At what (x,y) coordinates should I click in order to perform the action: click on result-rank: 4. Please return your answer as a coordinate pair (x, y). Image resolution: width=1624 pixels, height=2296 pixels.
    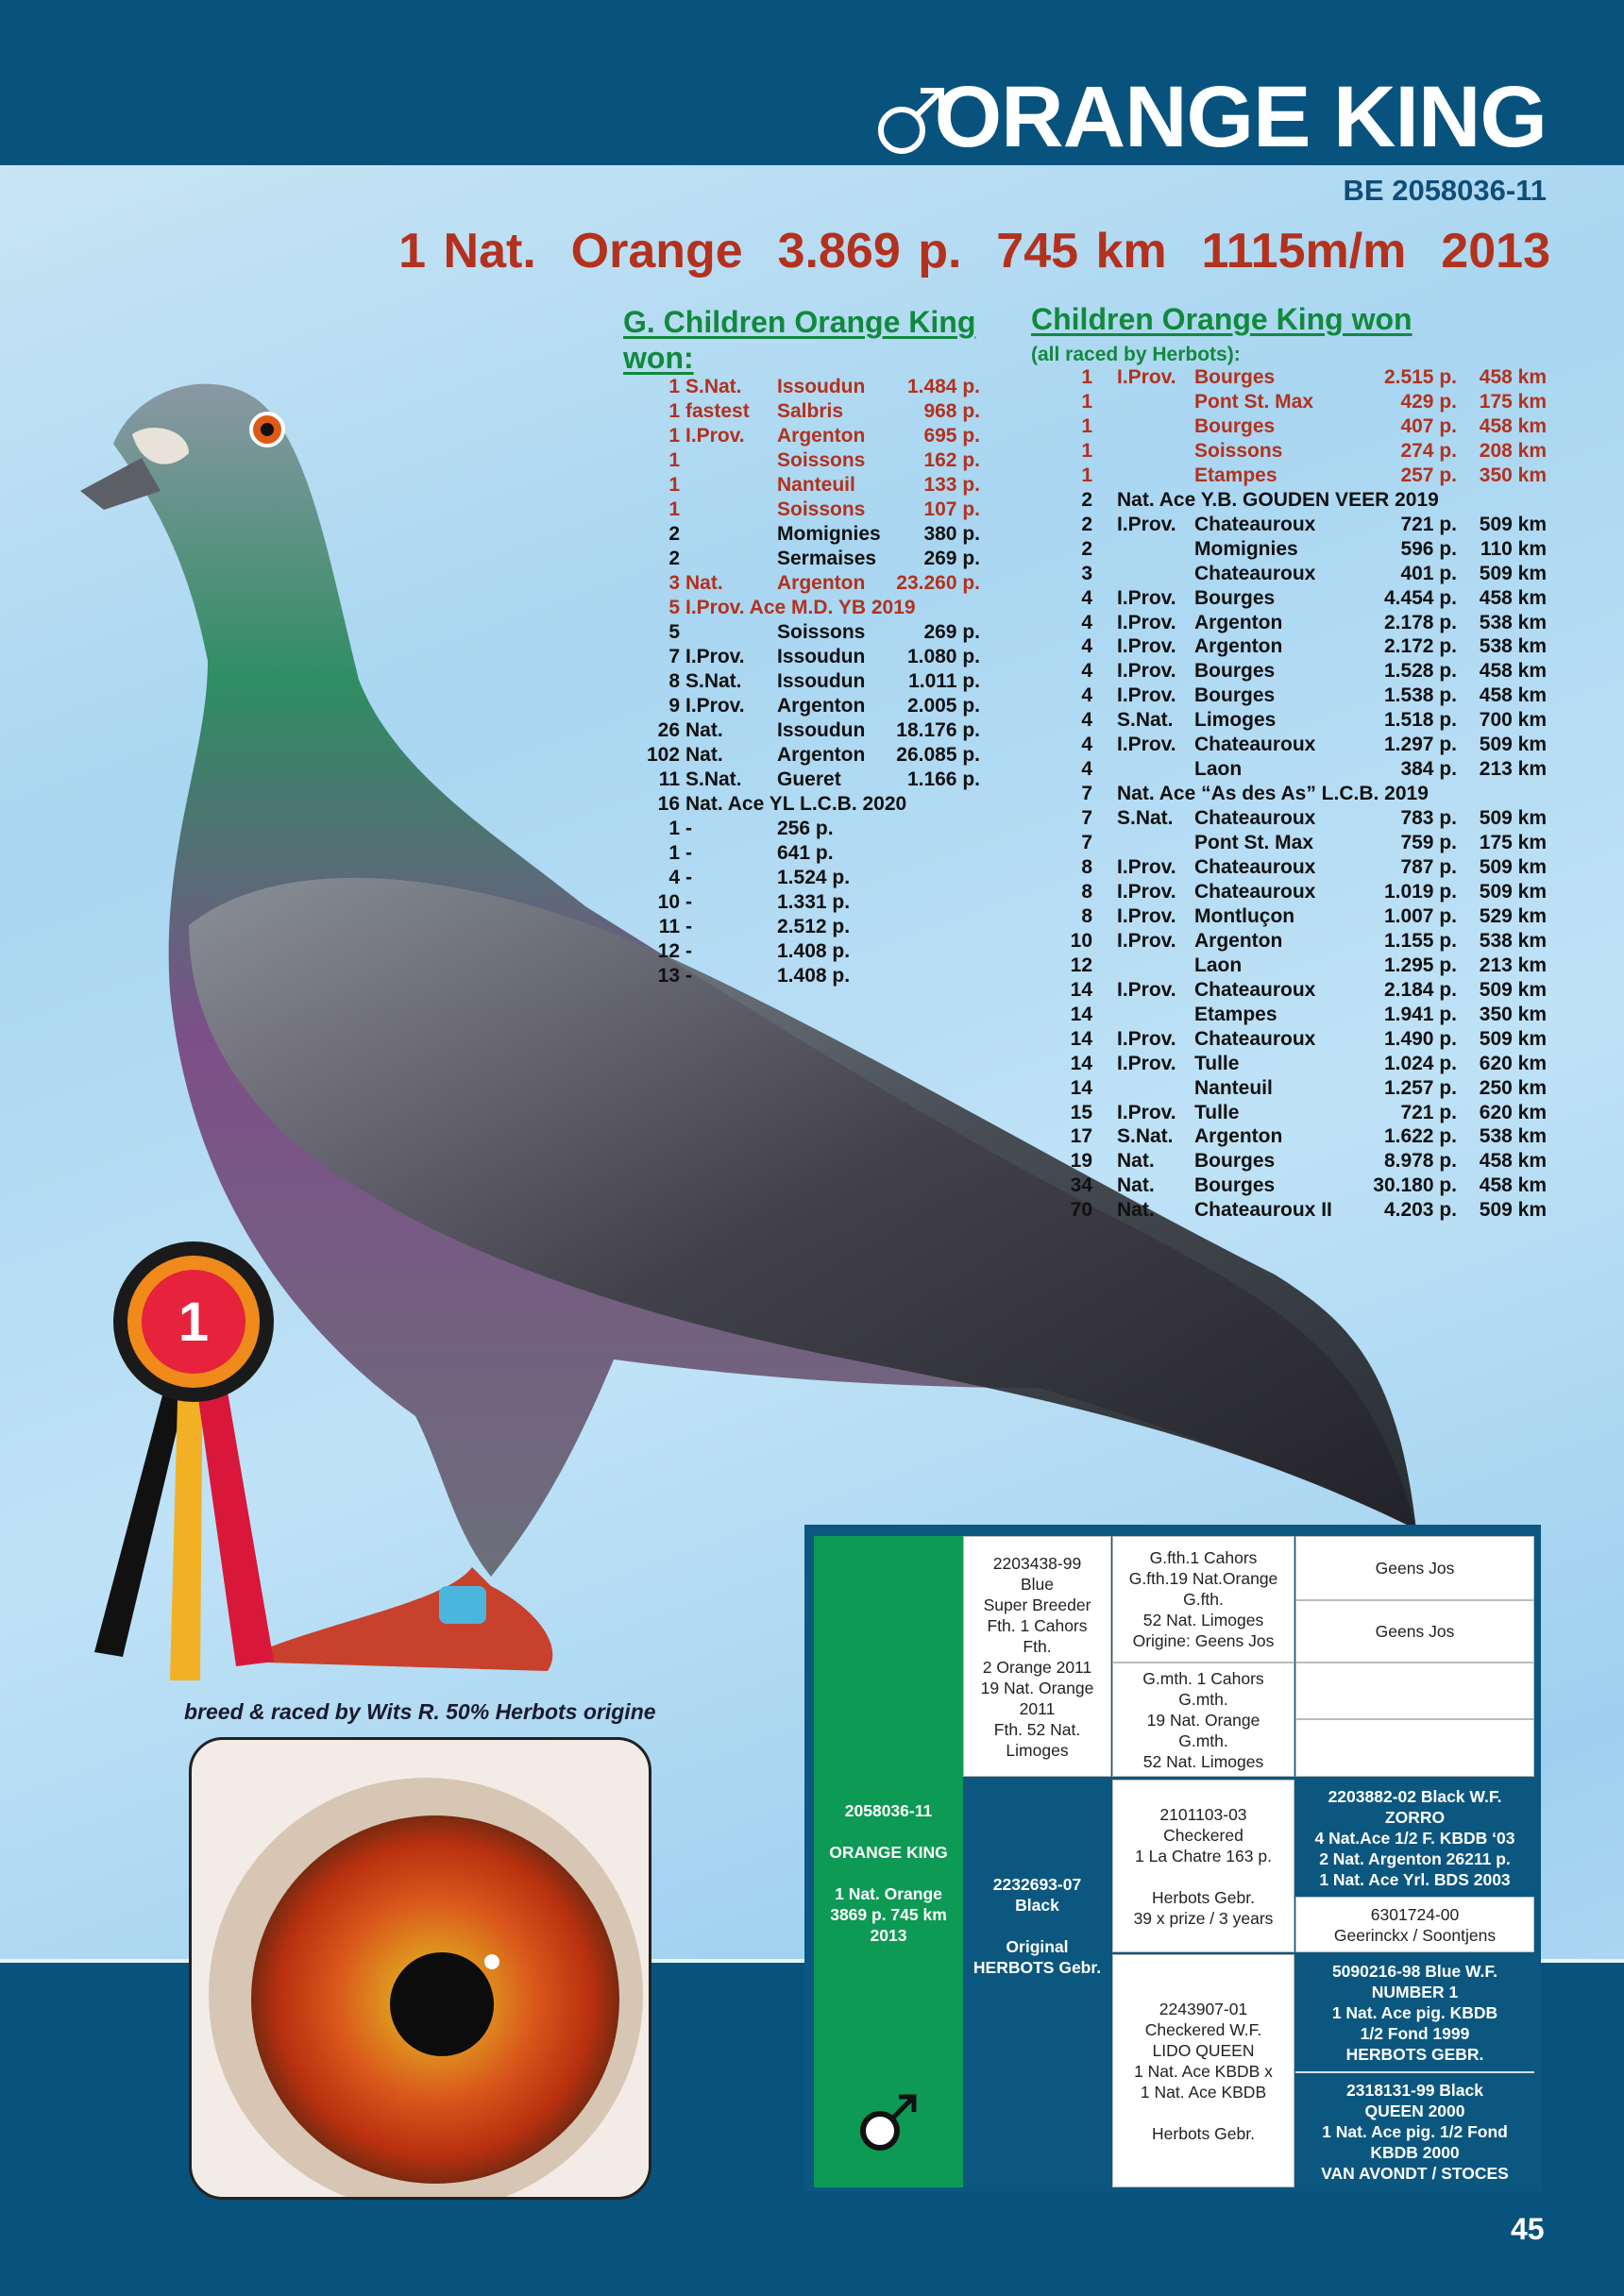
    Looking at the image, I should click on (1086, 745).